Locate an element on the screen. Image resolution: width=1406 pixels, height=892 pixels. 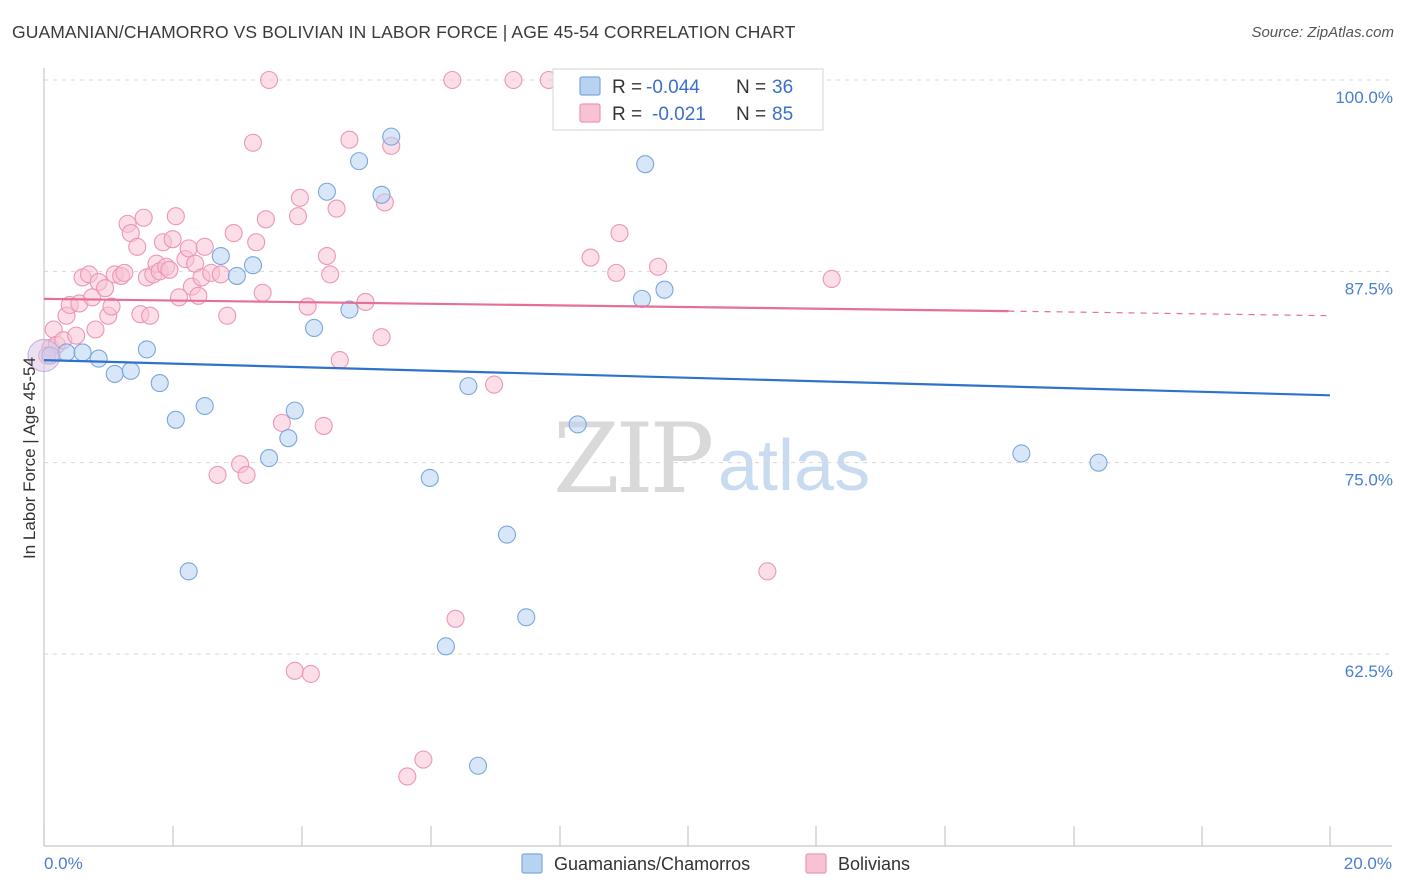
y-tick-label-3: 62.5% is located at coordinates (1369, 671).